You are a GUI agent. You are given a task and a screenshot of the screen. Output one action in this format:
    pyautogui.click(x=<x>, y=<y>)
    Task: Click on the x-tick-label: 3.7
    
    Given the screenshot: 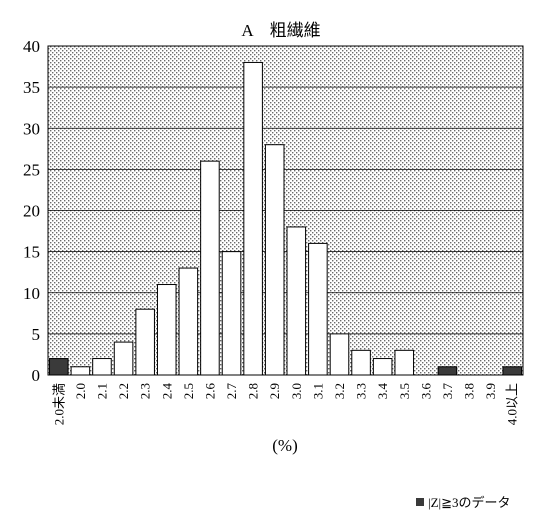 What is the action you would take?
    pyautogui.click(x=447, y=391)
    